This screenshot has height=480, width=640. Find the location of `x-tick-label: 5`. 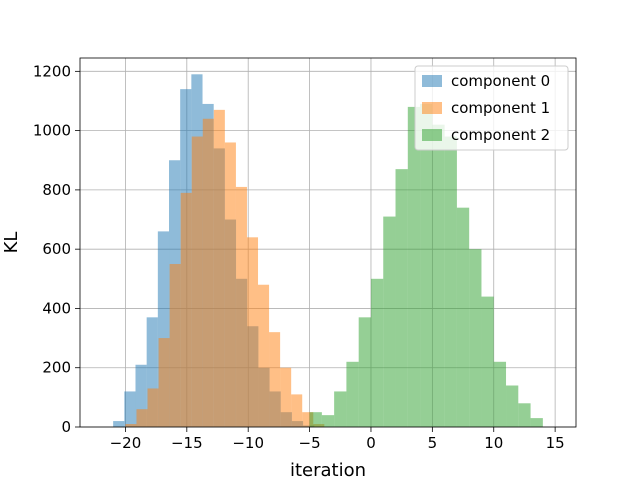

x-tick-label: 5 is located at coordinates (433, 443).